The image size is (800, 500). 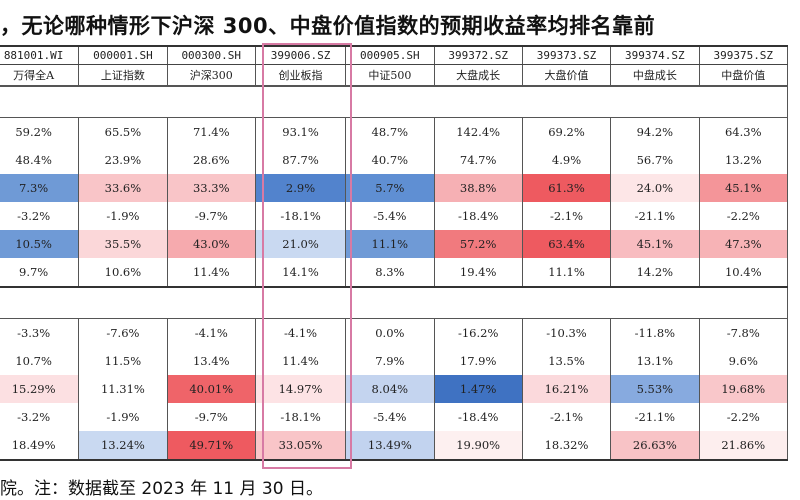 I want to click on value-cell: -11.8%, so click(x=655, y=332).